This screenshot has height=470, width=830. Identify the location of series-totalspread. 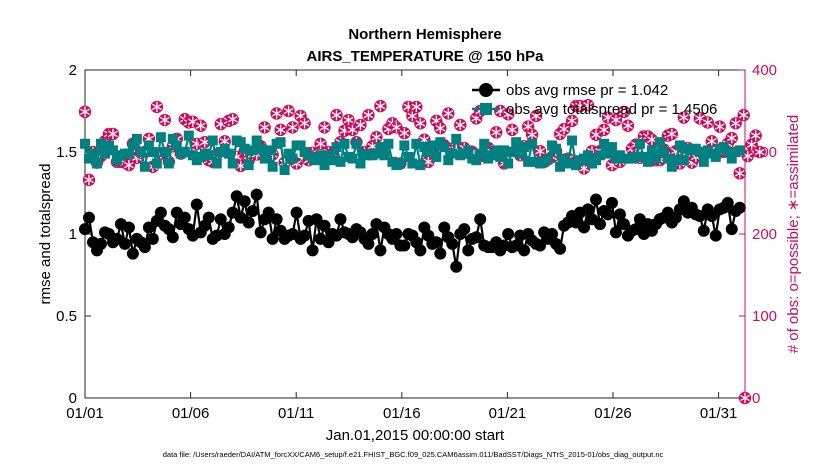
(412, 153).